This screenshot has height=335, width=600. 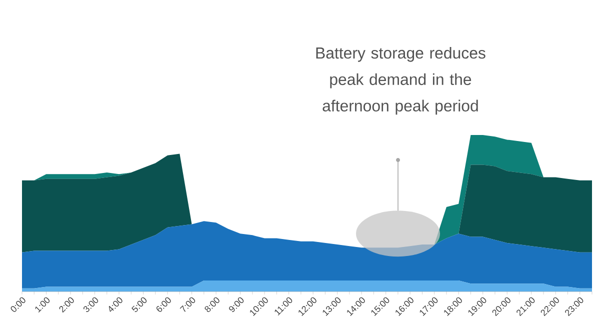 What do you see at coordinates (212, 304) in the screenshot?
I see `x-tick-label: 8:00` at bounding box center [212, 304].